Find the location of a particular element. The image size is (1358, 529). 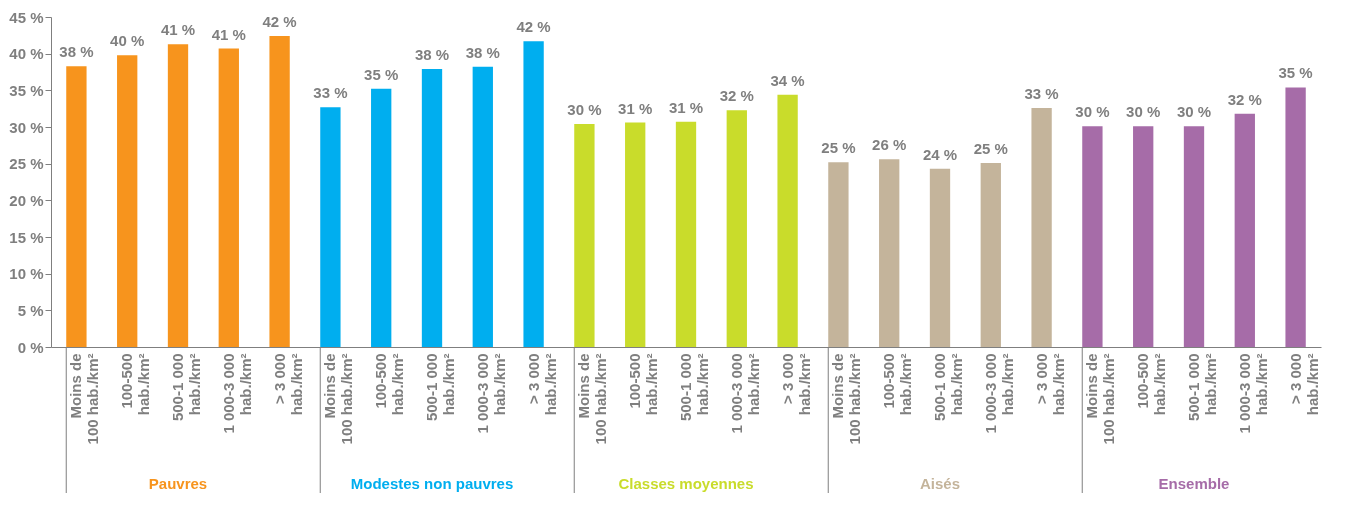

y-tick-label: 0 % is located at coordinates (30, 347).